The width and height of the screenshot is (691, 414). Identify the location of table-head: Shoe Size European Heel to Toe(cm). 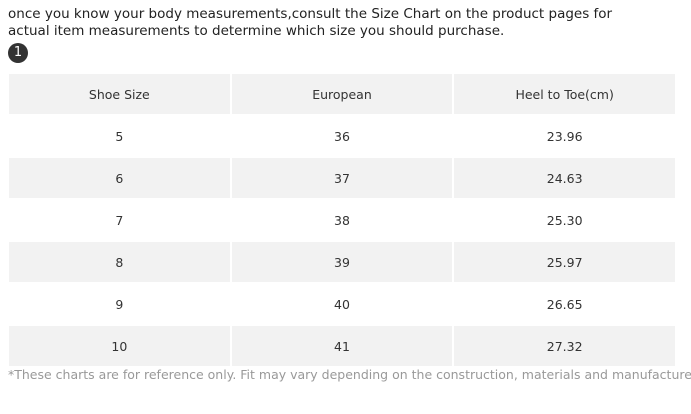
(342, 94).